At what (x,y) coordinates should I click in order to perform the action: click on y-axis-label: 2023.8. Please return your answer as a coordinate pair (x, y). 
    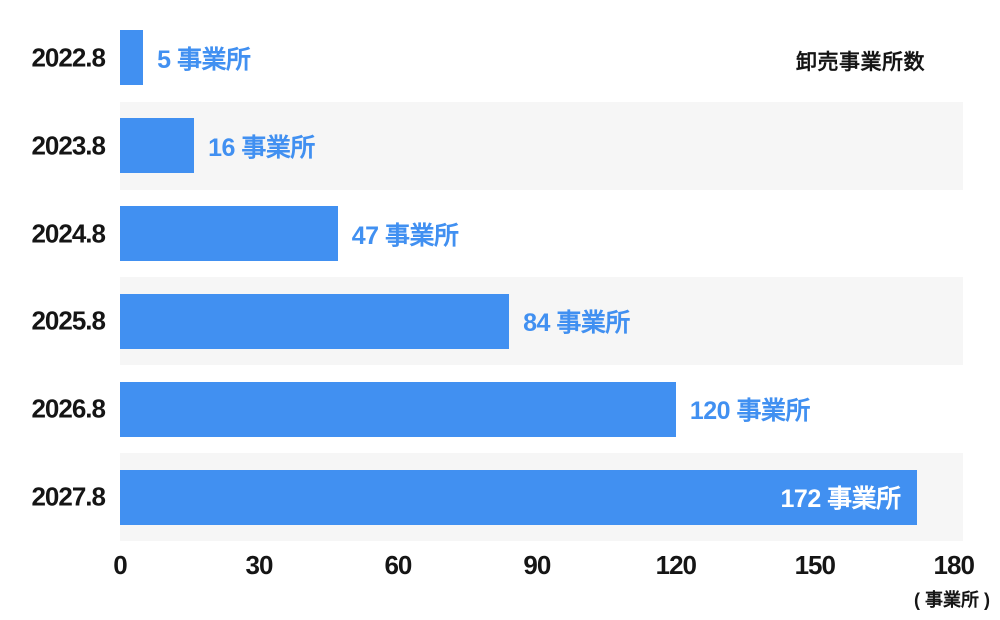
    Looking at the image, I should click on (68, 145).